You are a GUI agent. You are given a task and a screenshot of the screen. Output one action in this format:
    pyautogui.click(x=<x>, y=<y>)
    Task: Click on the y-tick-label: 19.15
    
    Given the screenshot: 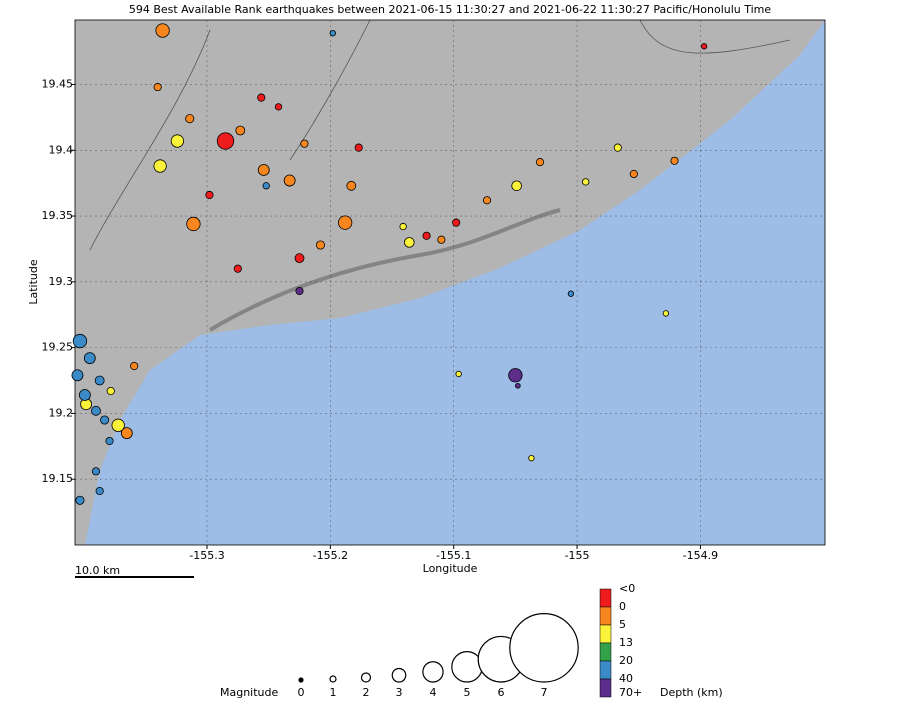 What is the action you would take?
    pyautogui.click(x=58, y=478)
    